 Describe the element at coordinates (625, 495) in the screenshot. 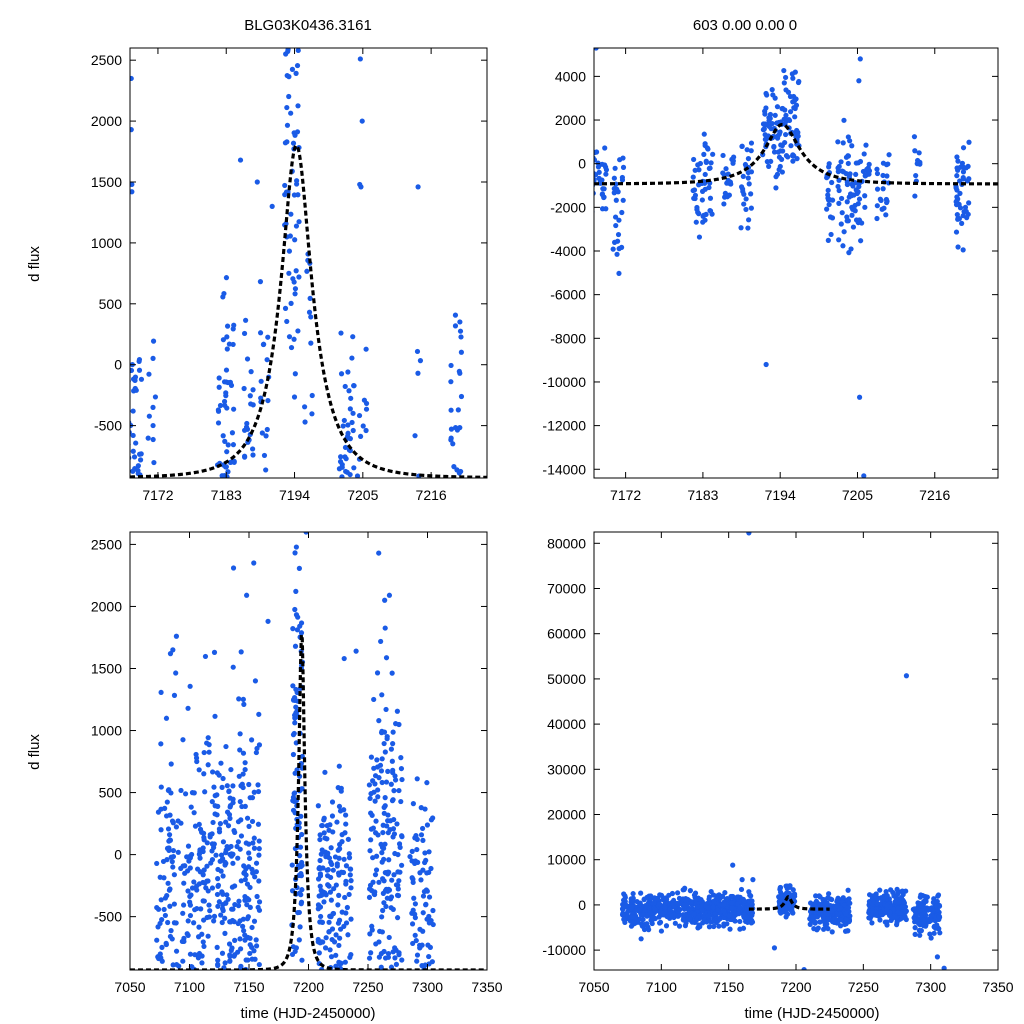

I see `x-tick-label: 7172` at that location.